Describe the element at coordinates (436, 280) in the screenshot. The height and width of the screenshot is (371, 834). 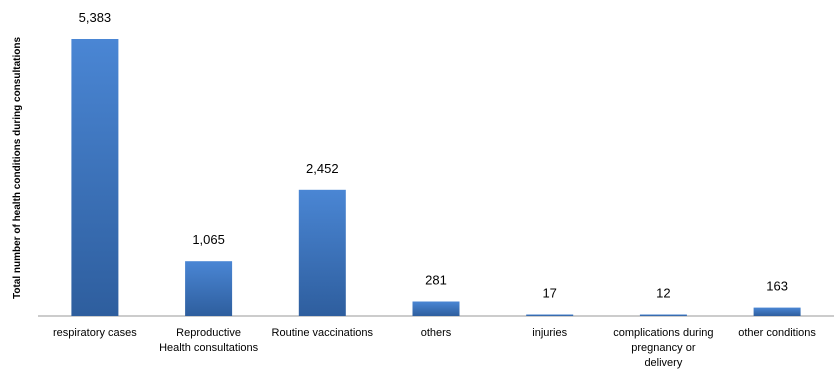
I see `data-label: 281` at that location.